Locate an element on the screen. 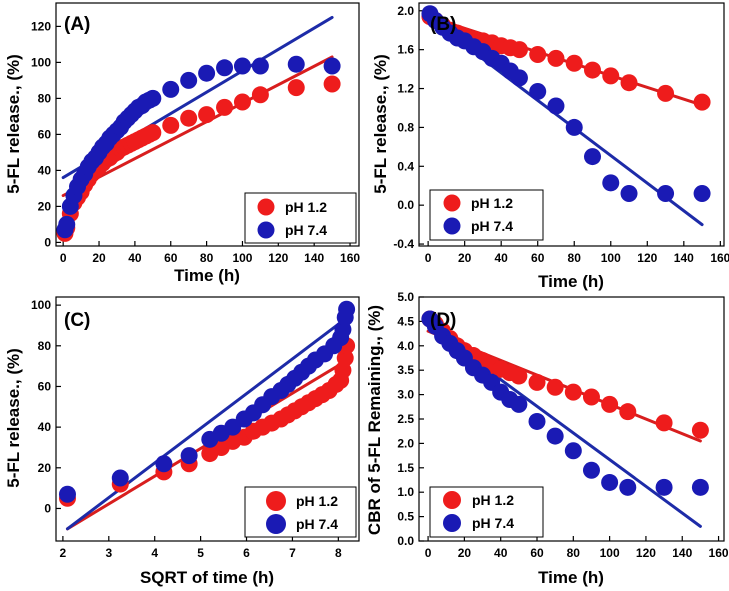 This screenshot has width=729, height=591. y-tick-label: 3.5 is located at coordinates (405, 370).